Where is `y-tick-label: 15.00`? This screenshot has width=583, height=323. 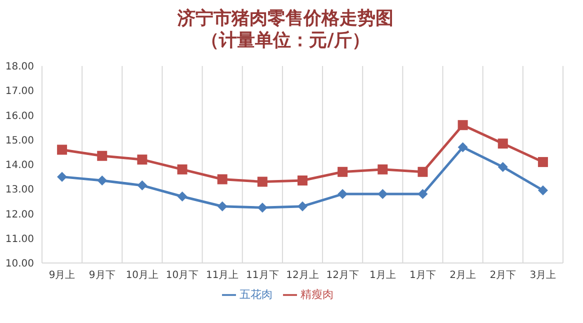
y-tick-label: 15.00 is located at coordinates (19, 140).